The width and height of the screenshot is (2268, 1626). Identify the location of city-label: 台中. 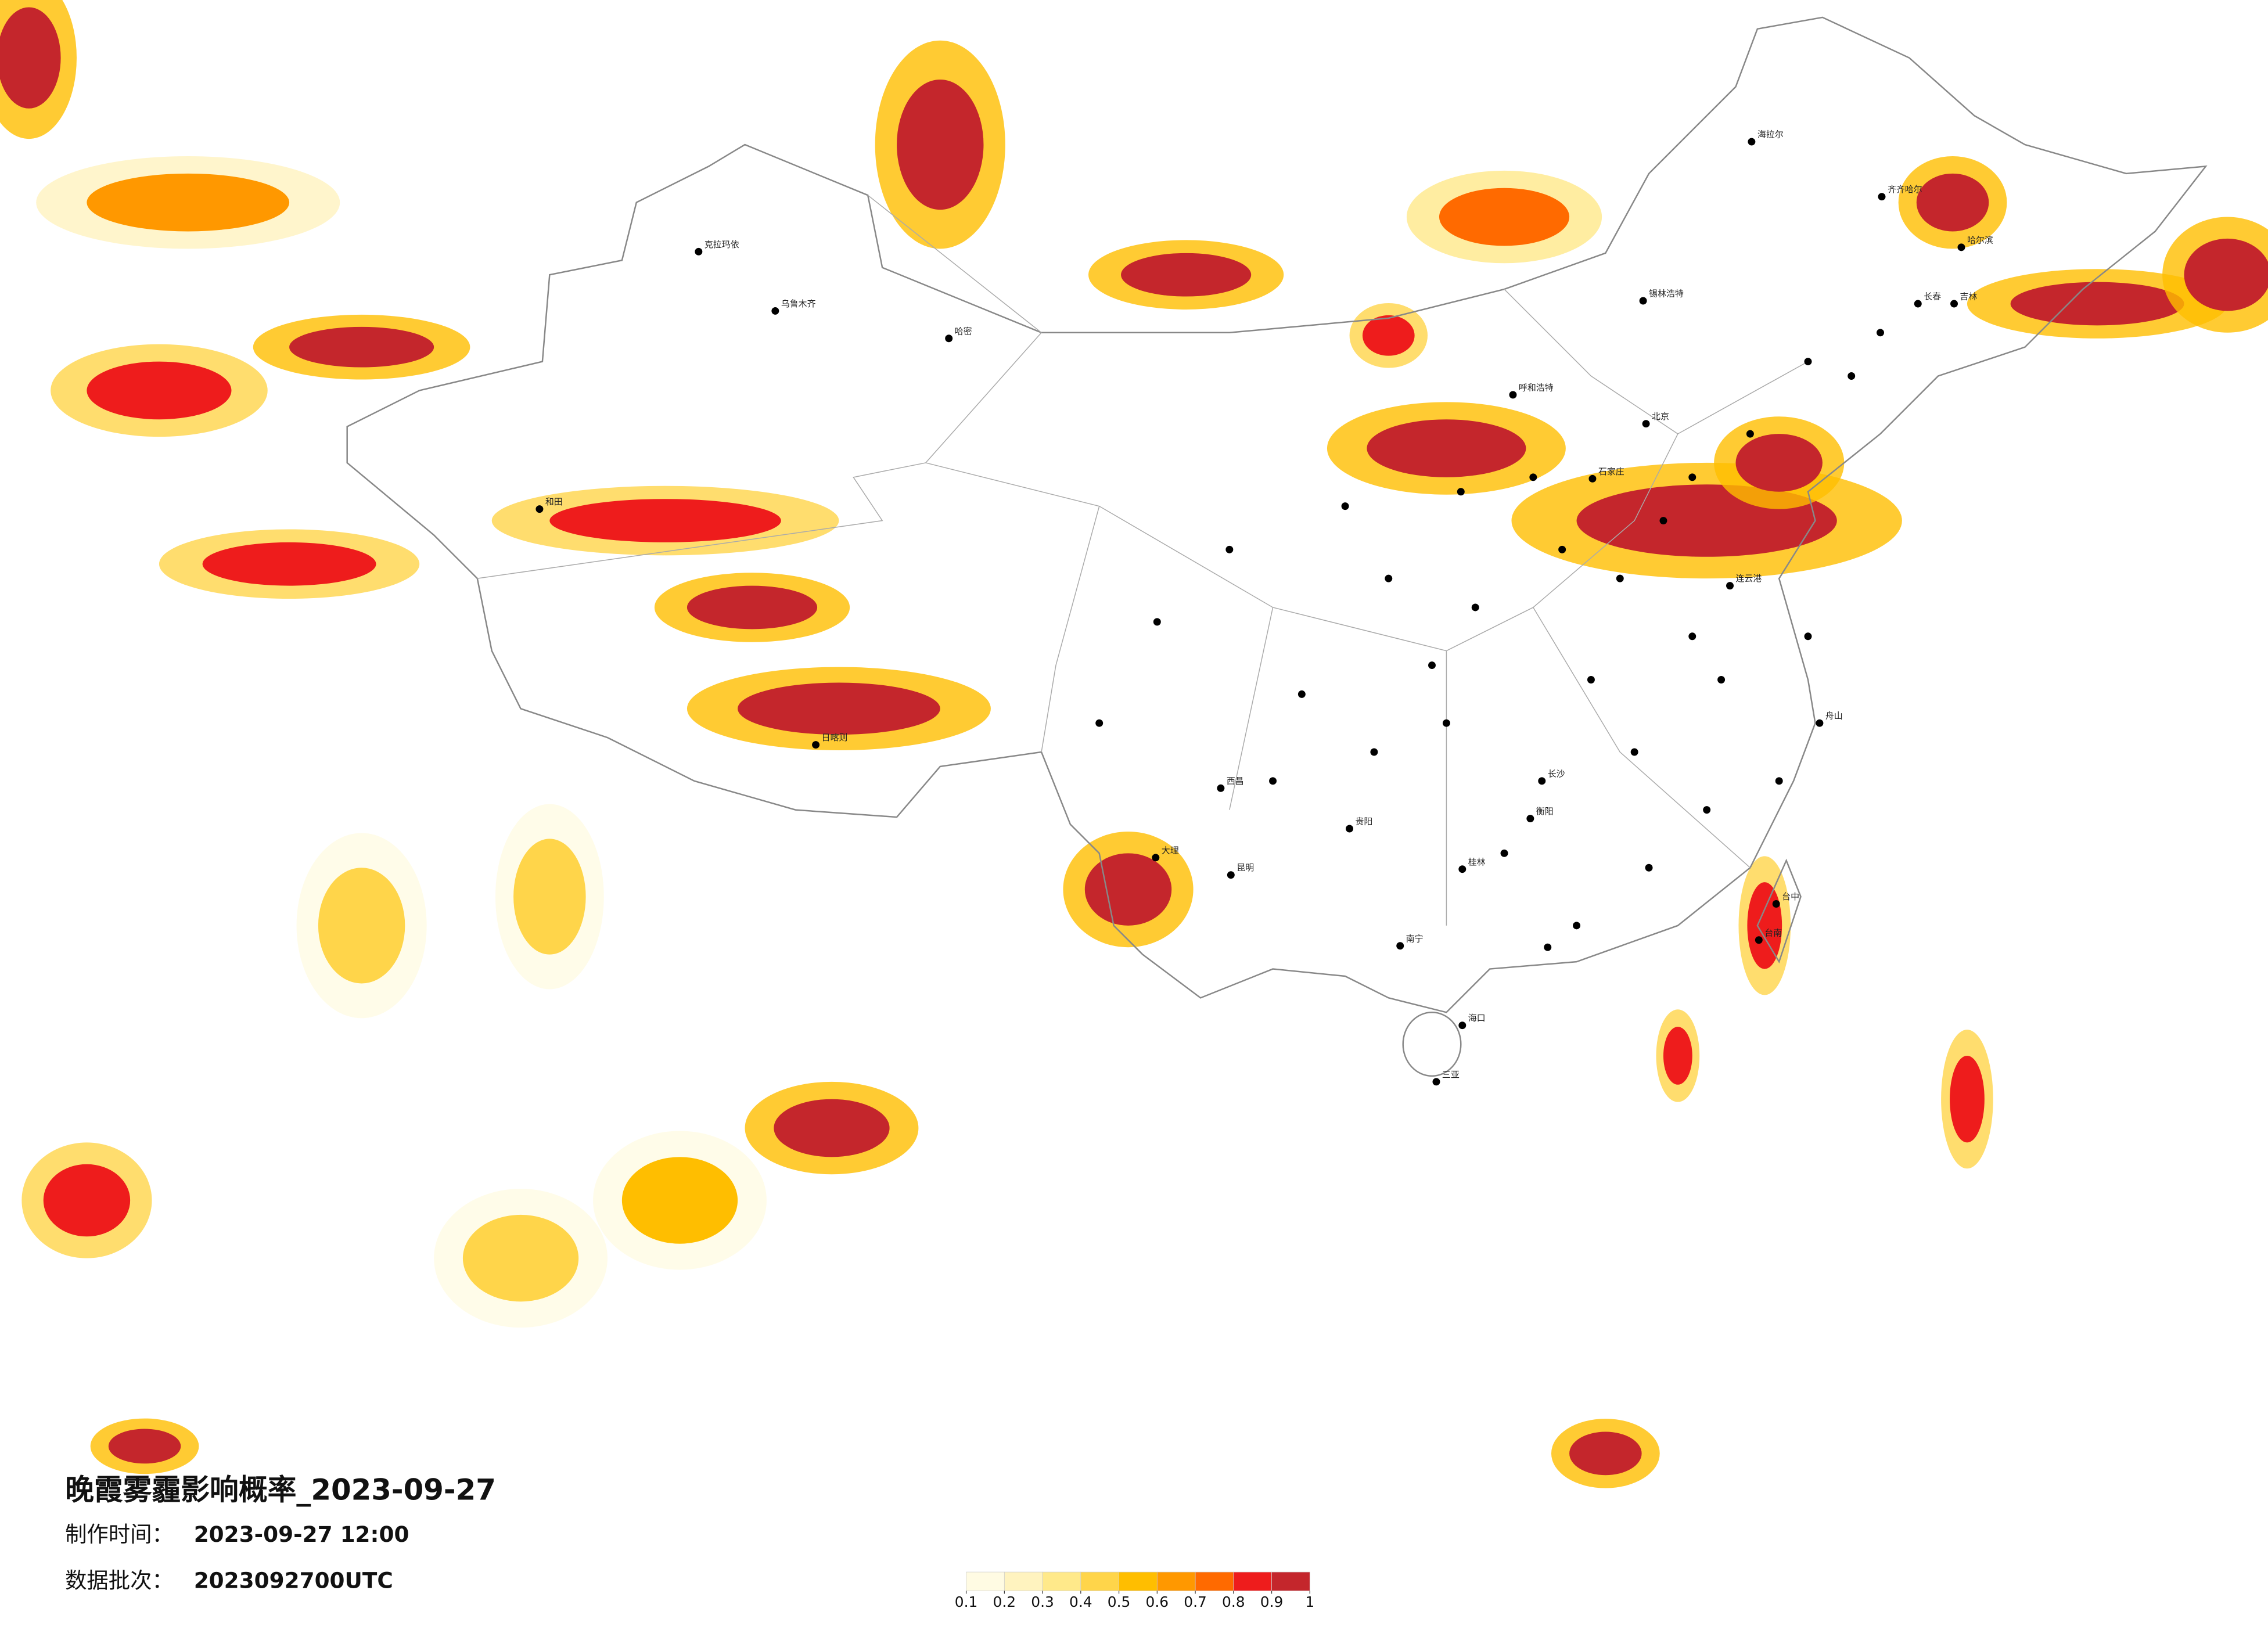
(1790, 897).